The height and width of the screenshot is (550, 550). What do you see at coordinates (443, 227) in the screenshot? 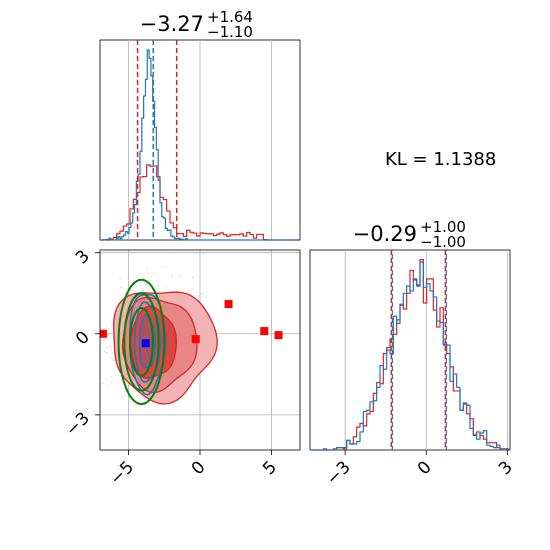
I see `x2-title-sup: +1.00` at bounding box center [443, 227].